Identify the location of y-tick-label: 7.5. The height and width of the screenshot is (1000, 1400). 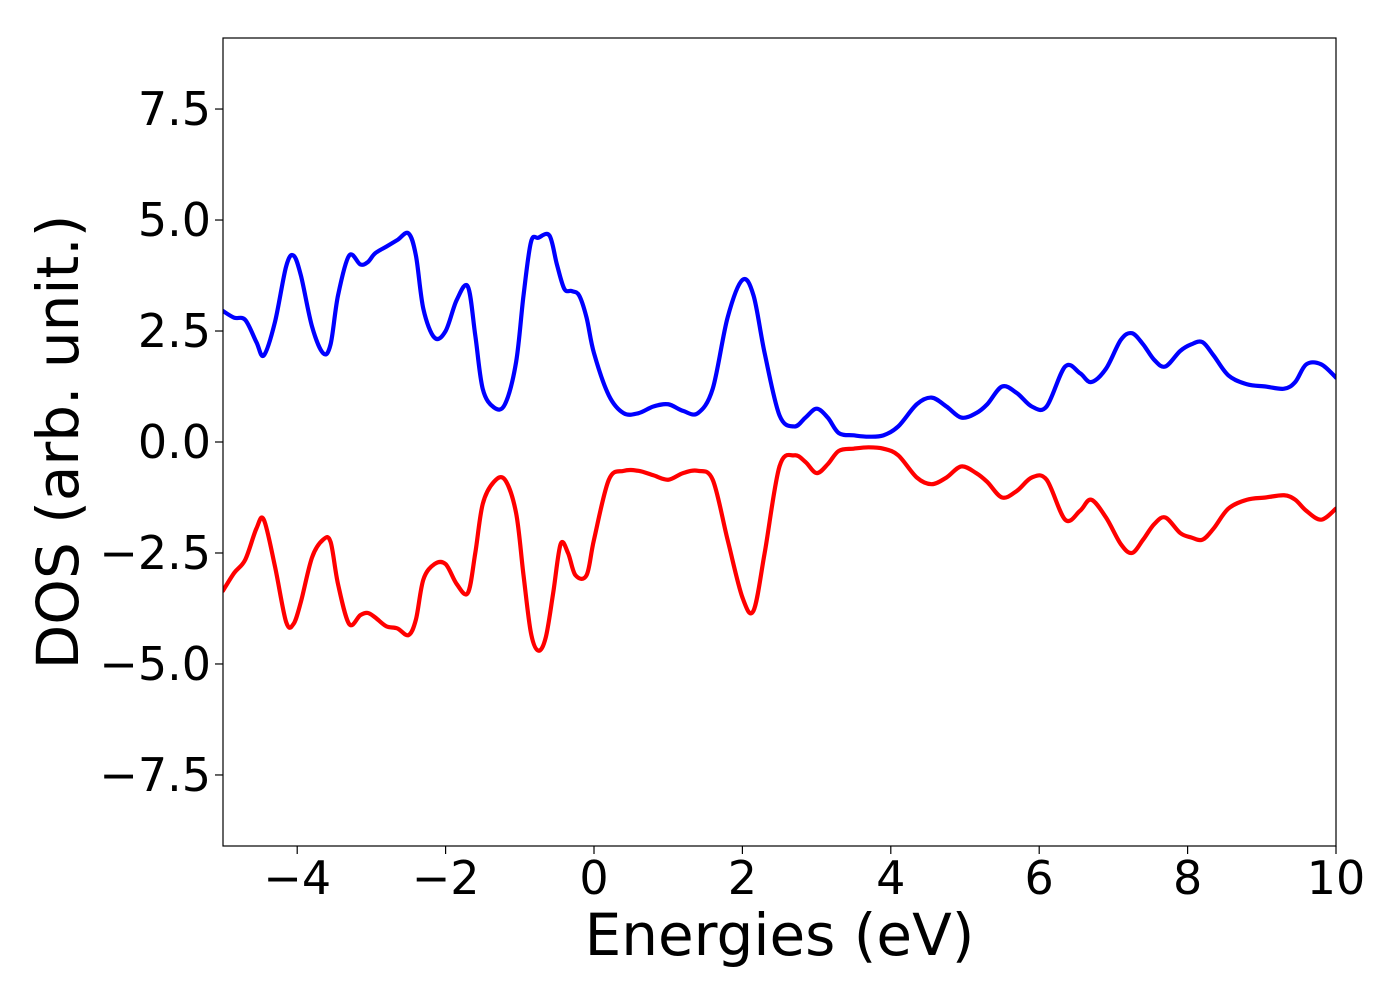
(174, 109).